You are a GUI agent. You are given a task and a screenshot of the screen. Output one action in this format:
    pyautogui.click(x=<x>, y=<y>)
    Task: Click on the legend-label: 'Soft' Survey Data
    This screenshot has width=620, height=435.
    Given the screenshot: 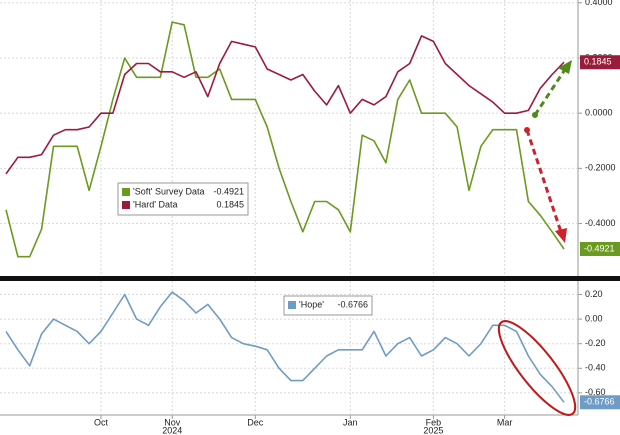 What is the action you would take?
    pyautogui.click(x=168, y=191)
    